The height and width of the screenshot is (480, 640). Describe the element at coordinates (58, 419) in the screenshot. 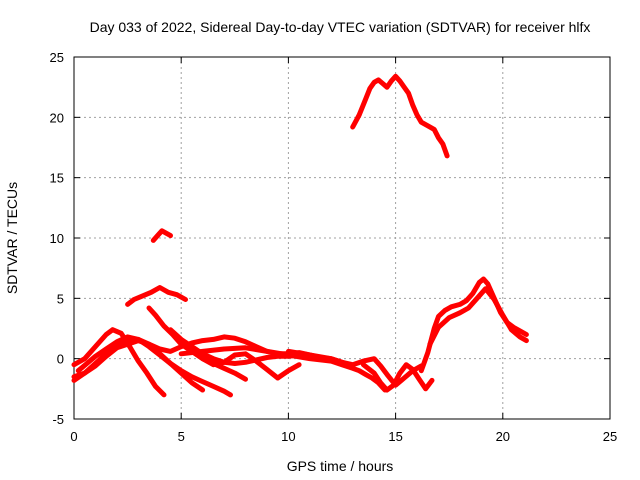

I see `y-tick-label: -5` at that location.